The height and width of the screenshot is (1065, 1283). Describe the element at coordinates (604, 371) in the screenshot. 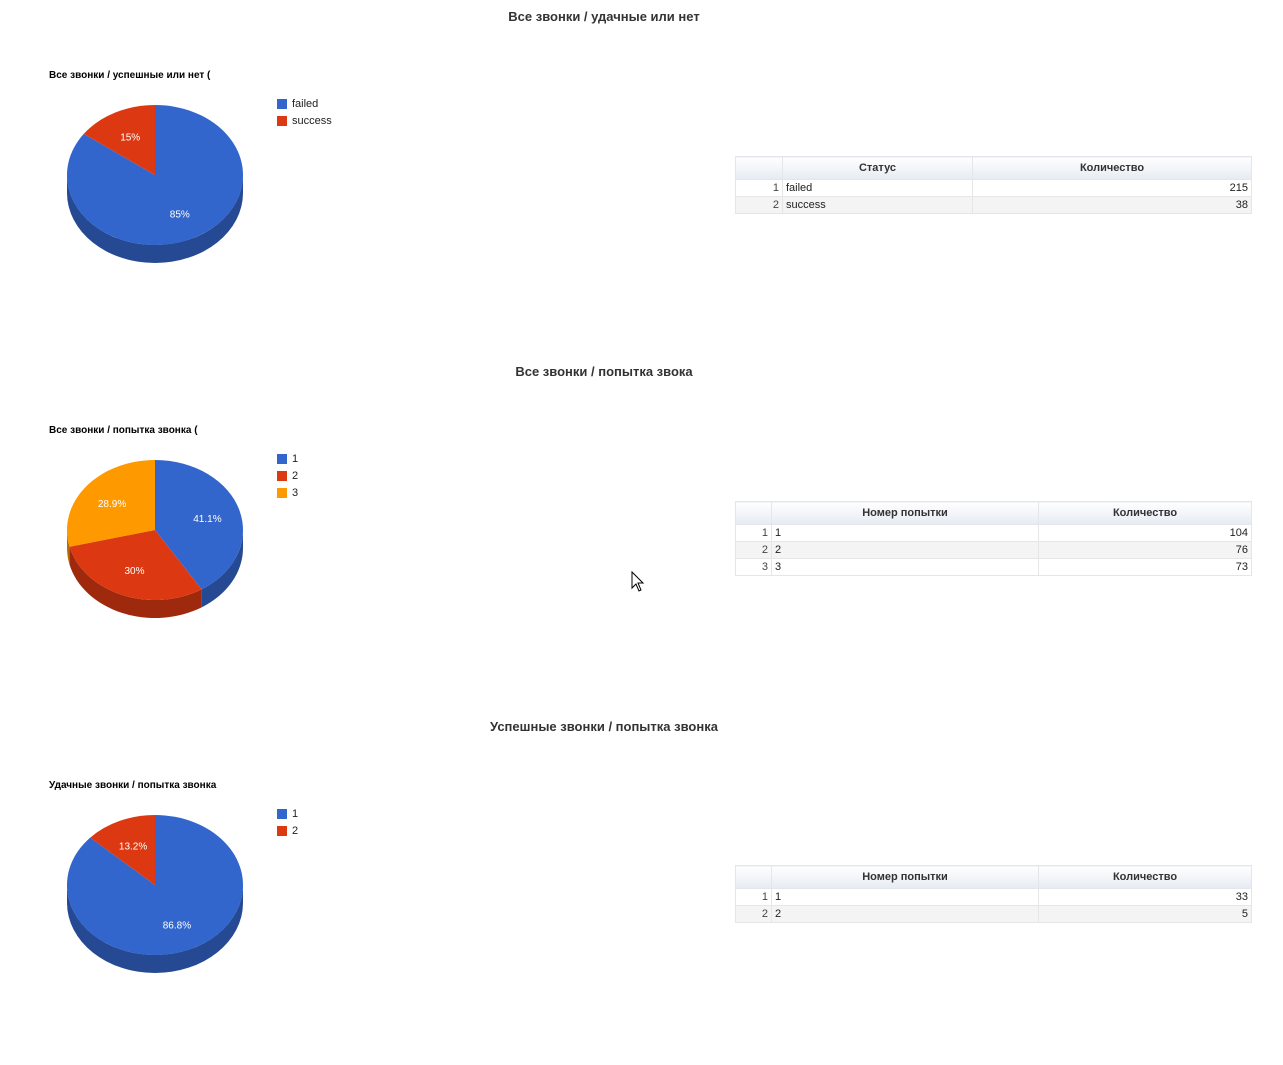

I see `section-title: Все звонки / попытка звока` at that location.